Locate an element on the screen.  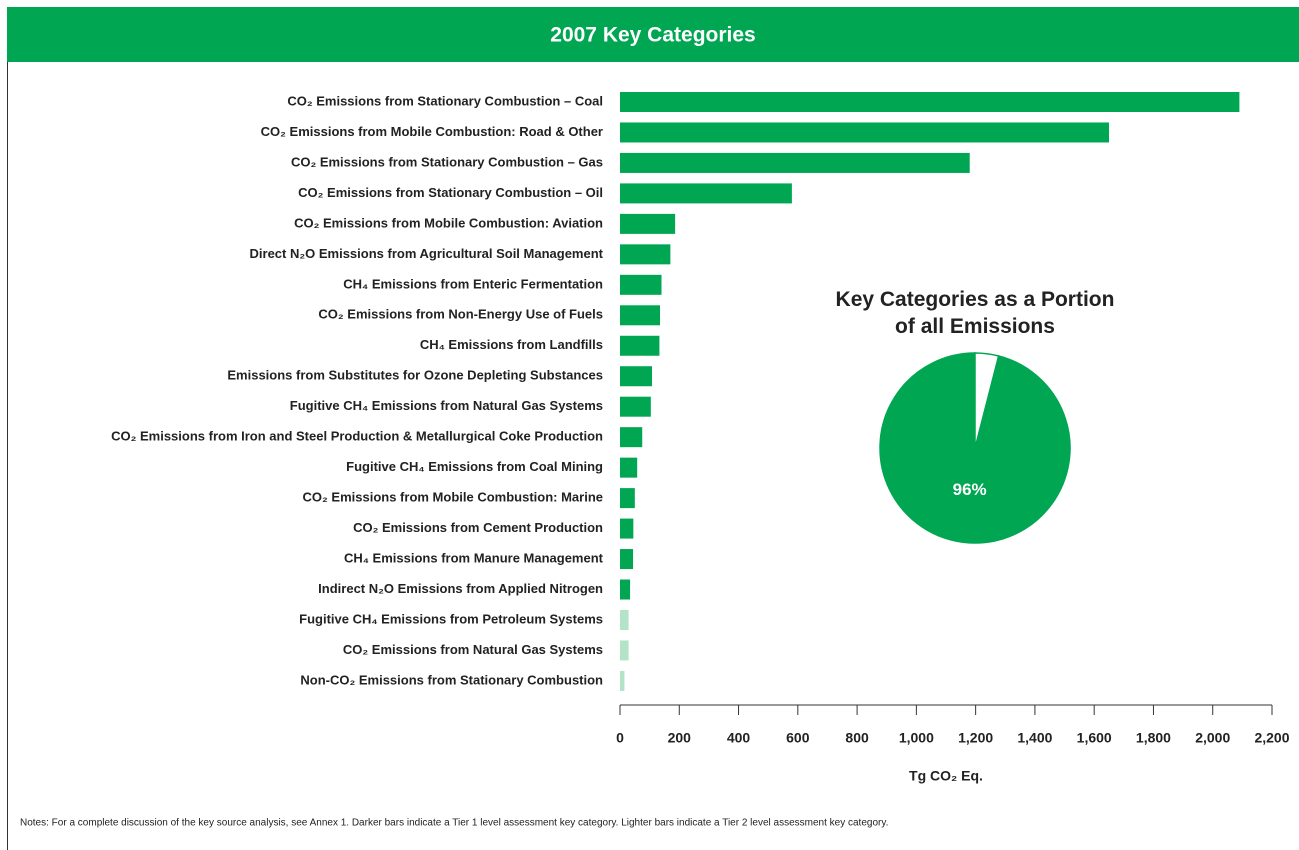
y-tick-label: CO₂ Emissions from Cement Production is located at coordinates (478, 527).